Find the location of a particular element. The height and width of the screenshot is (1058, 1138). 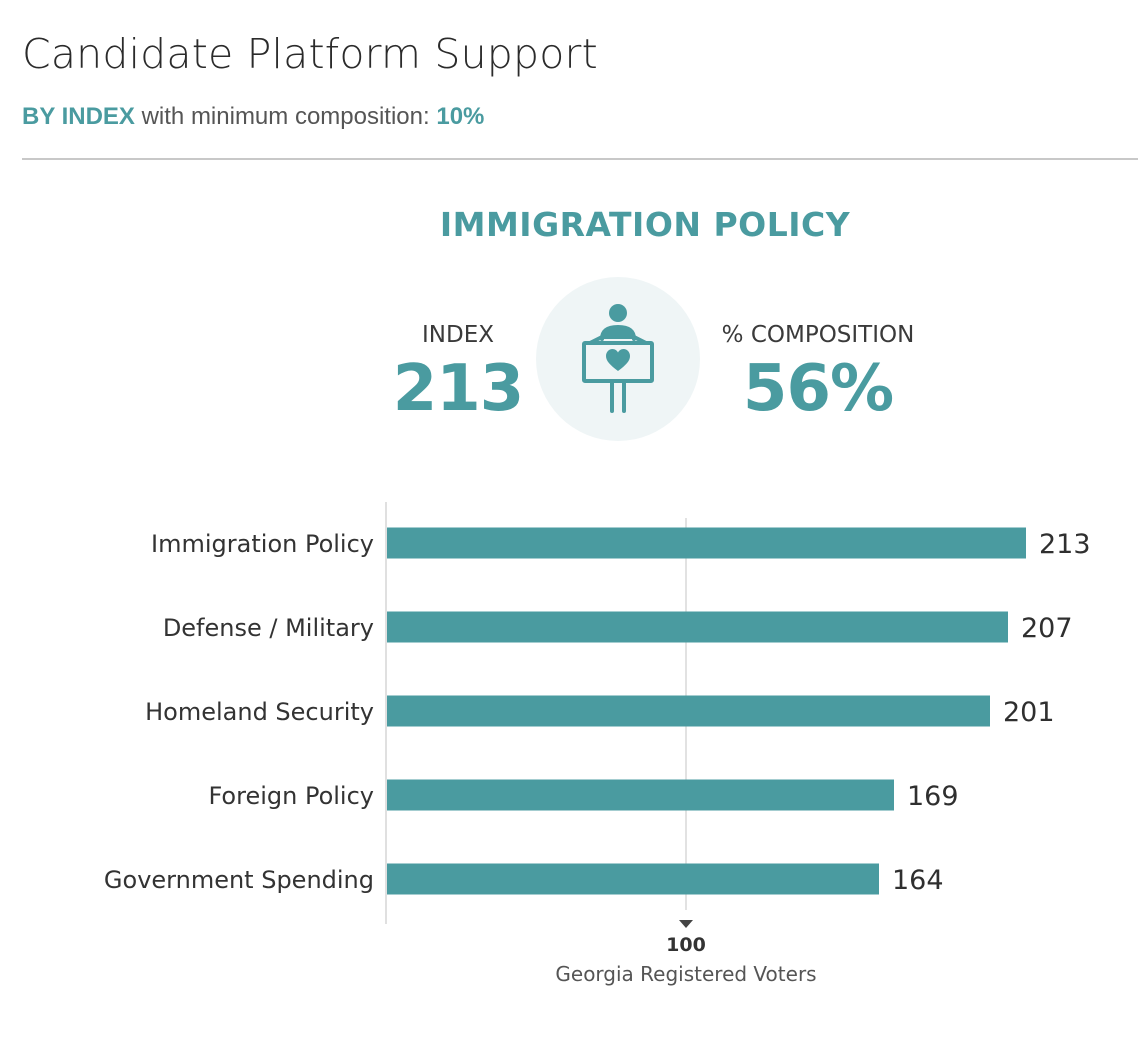

composition-label: % COMPOSITION is located at coordinates (818, 335).